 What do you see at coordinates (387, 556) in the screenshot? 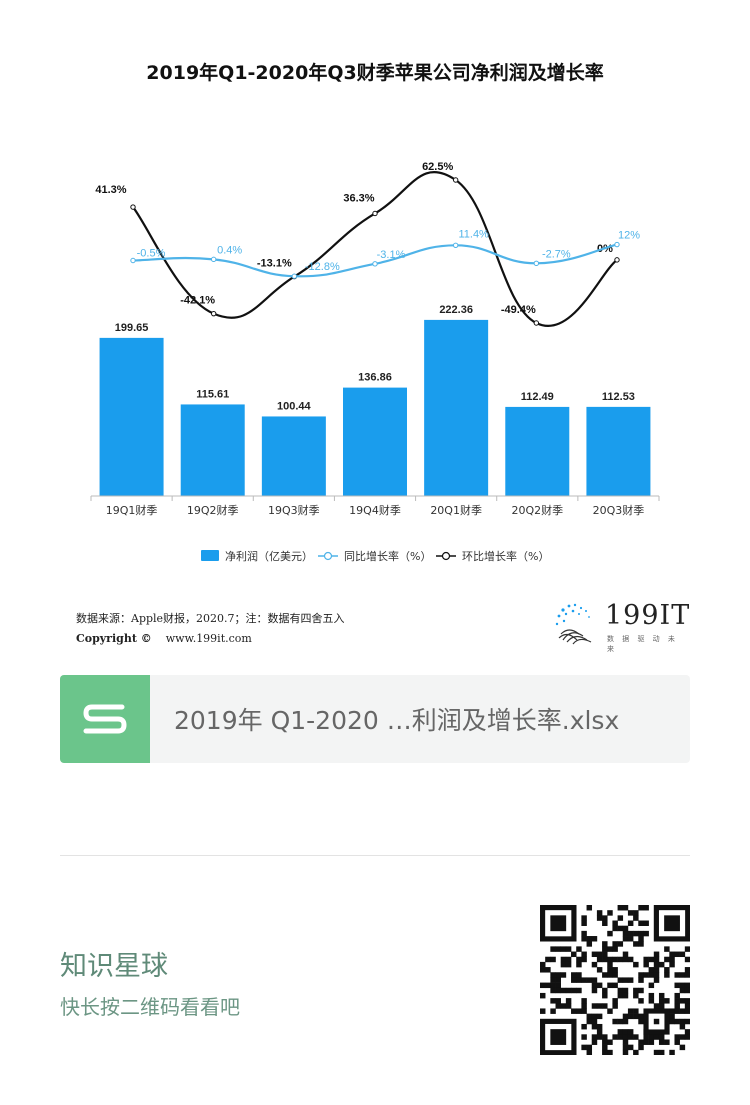
I see `legend-yoy-label: 同比增长率（%）` at bounding box center [387, 556].